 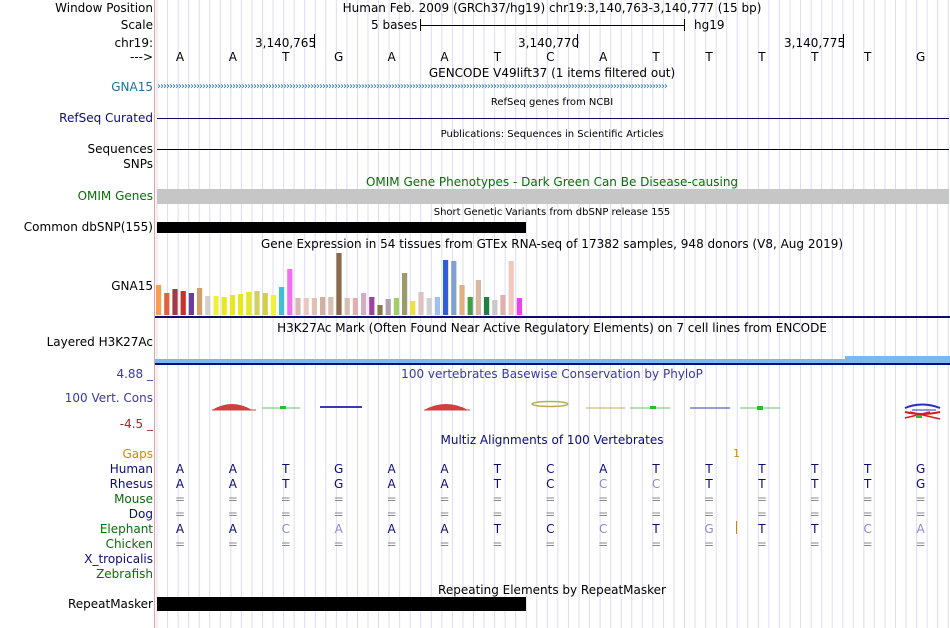 What do you see at coordinates (115, 196) in the screenshot?
I see `omim-label: OMIM Genes` at bounding box center [115, 196].